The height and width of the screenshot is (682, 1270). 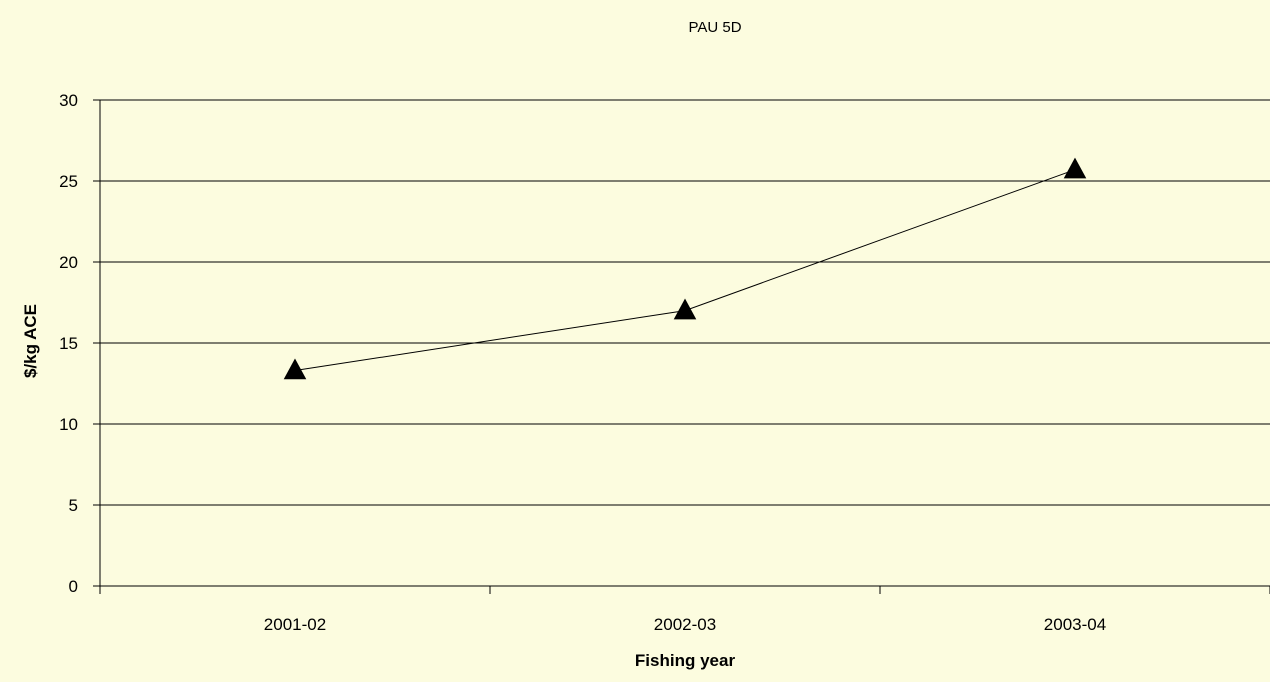 What do you see at coordinates (714, 27) in the screenshot?
I see `chart-title: PAU 5D` at bounding box center [714, 27].